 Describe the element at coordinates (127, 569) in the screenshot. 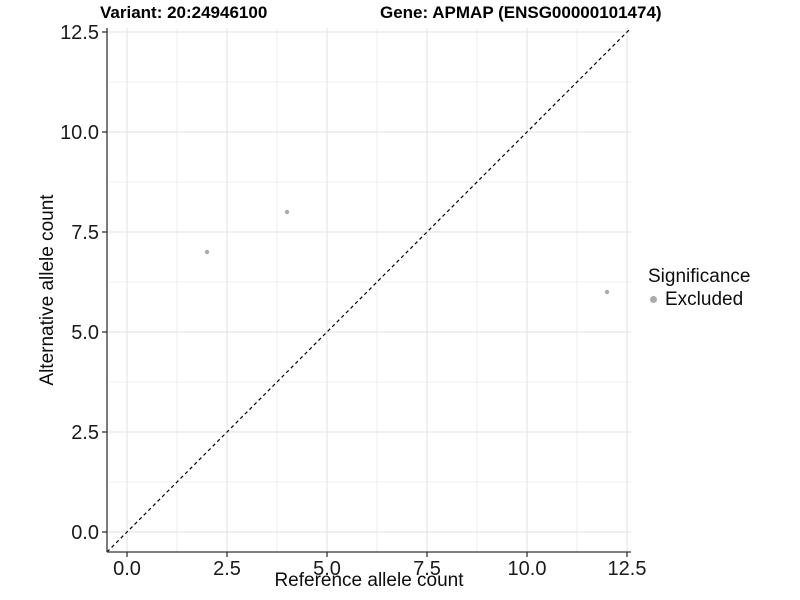

I see `x-tick-label: 0.0` at that location.